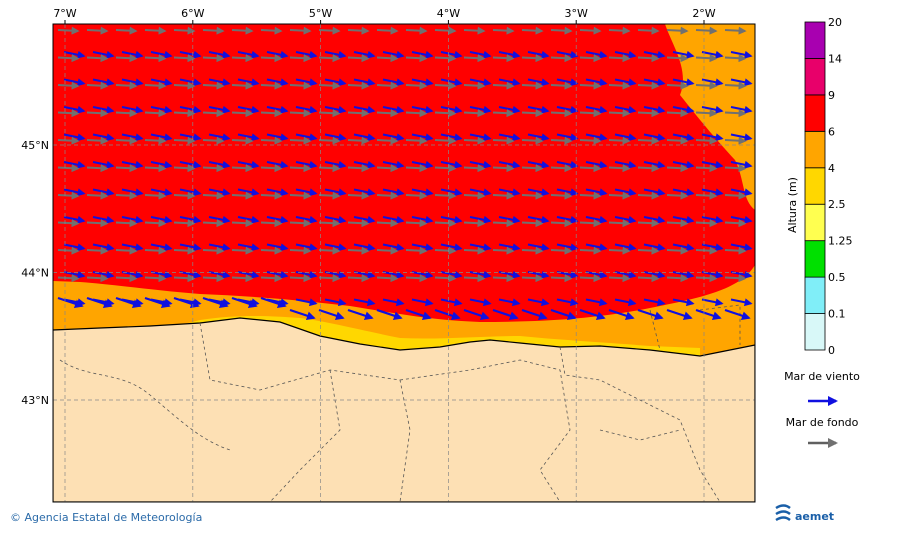 This screenshot has height=533, width=900. Describe the element at coordinates (106, 517) in the screenshot. I see `credit: © Agencia Estatal de Meteorología` at that location.